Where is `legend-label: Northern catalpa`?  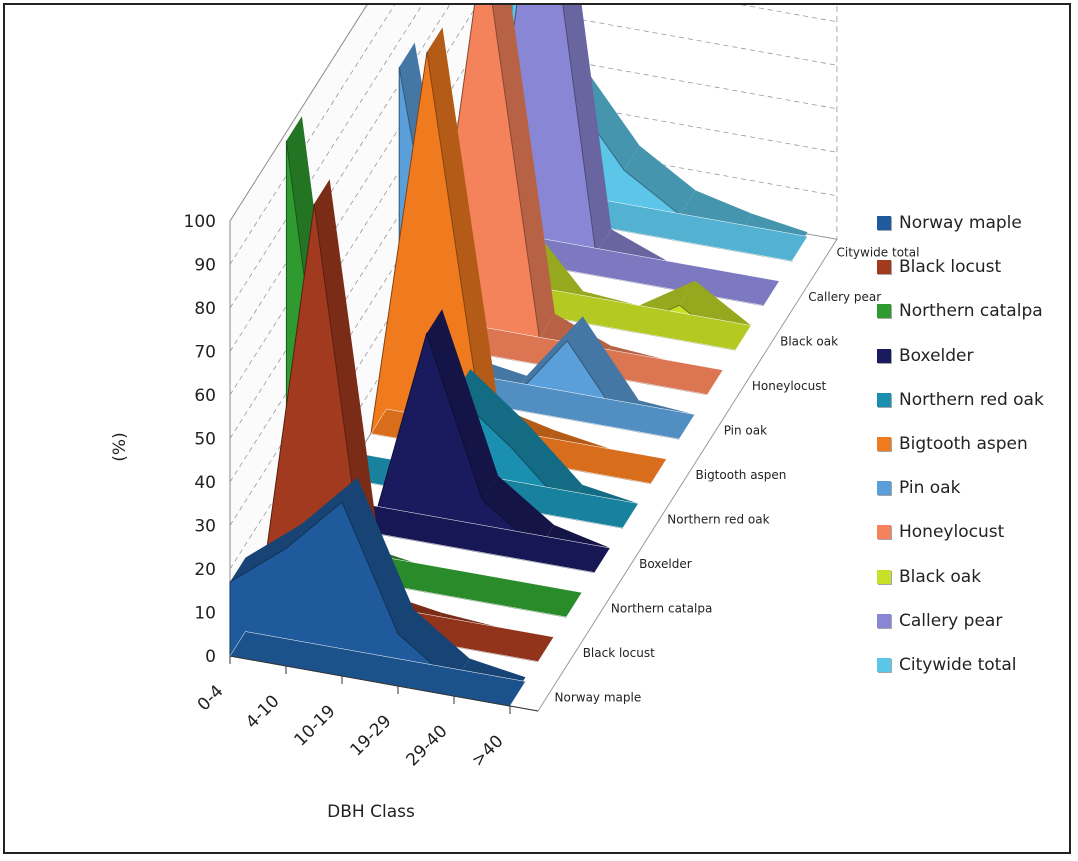
legend-label: Northern catalpa is located at coordinates (971, 311).